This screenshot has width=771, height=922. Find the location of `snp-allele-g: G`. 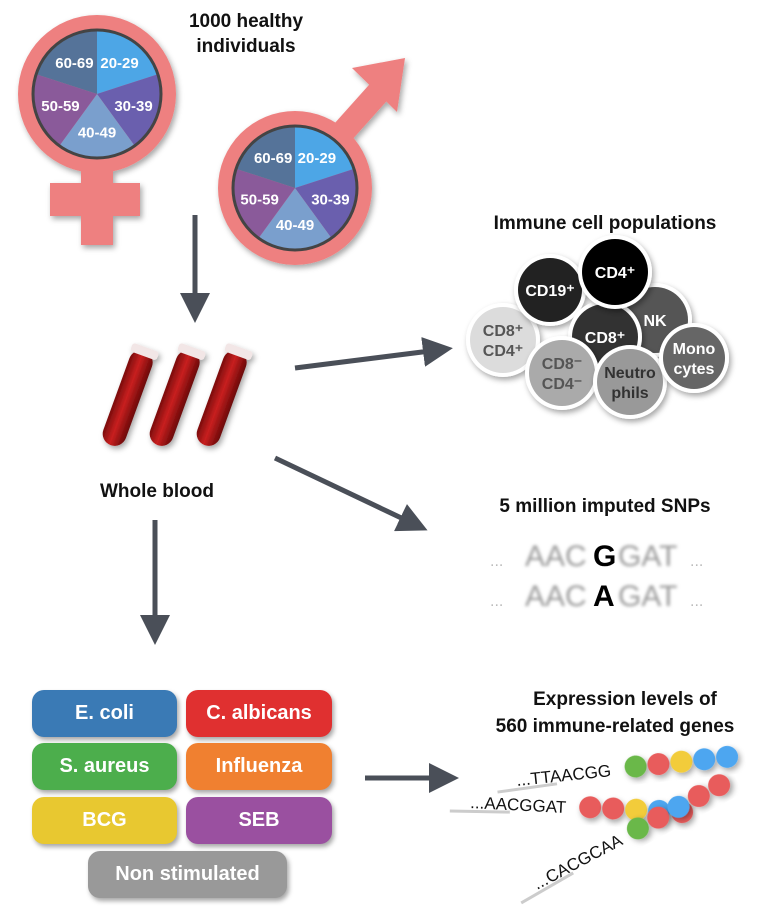

snp-allele-g: G is located at coordinates (604, 556).